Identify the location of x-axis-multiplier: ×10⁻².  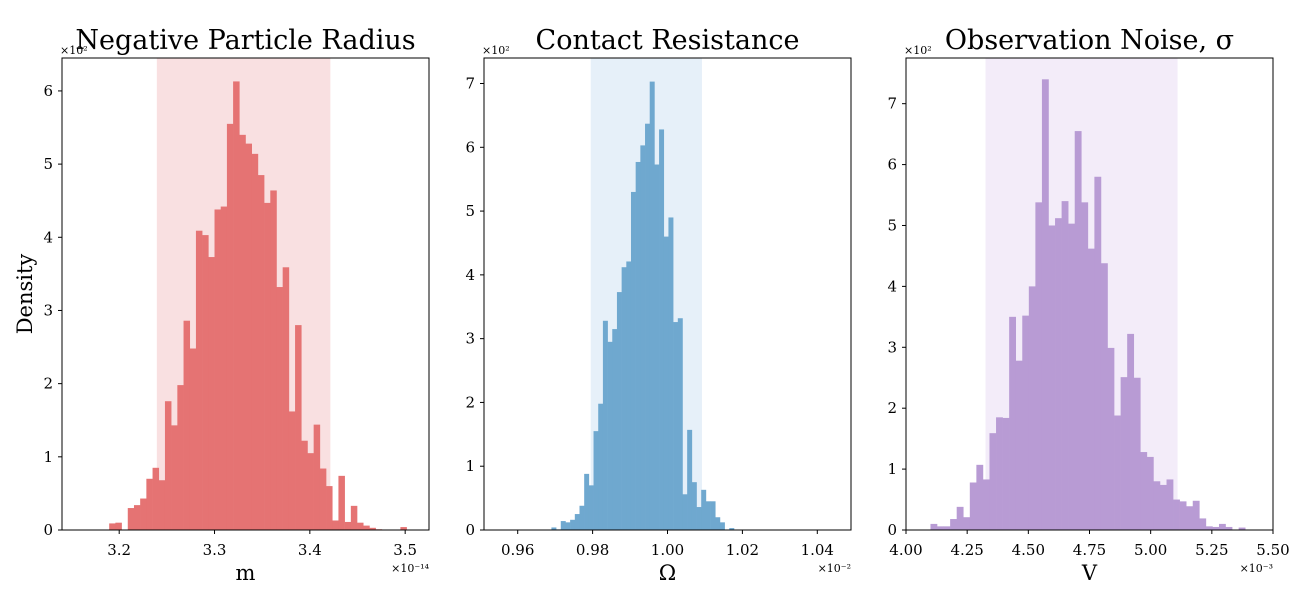
(834, 568).